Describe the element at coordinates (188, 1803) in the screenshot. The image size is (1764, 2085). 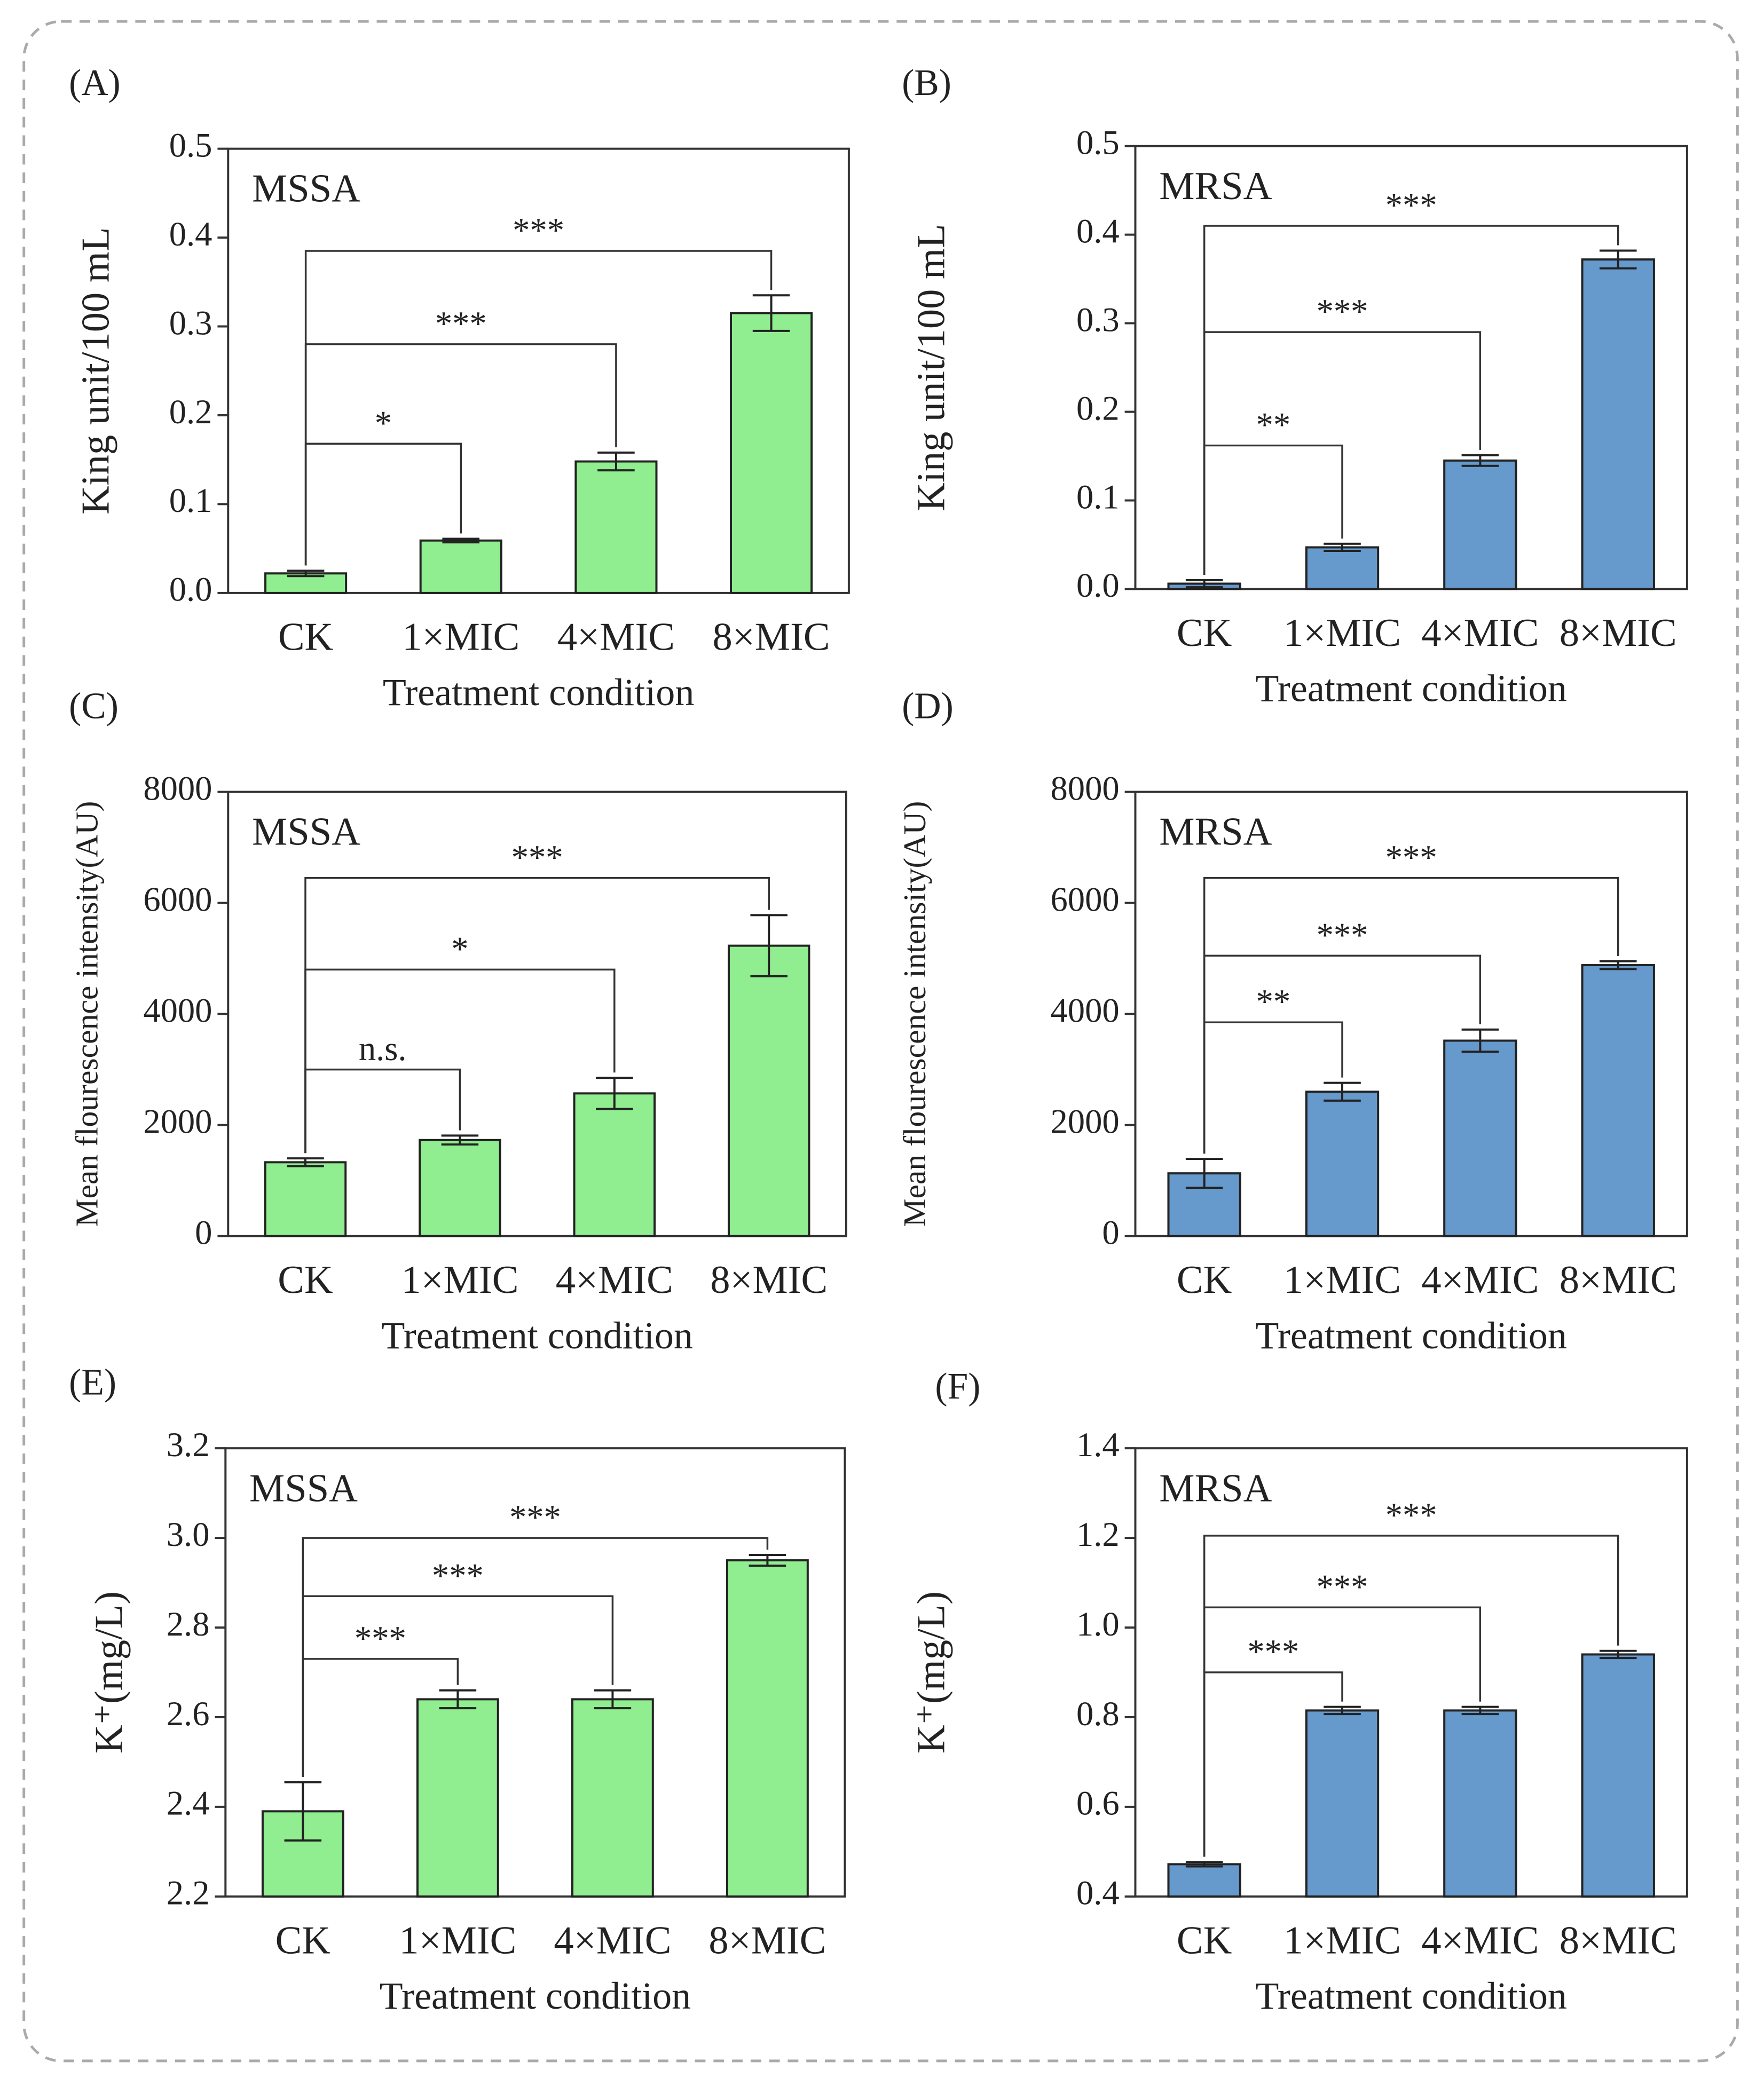
I see `y-tick-label: 2.4` at that location.